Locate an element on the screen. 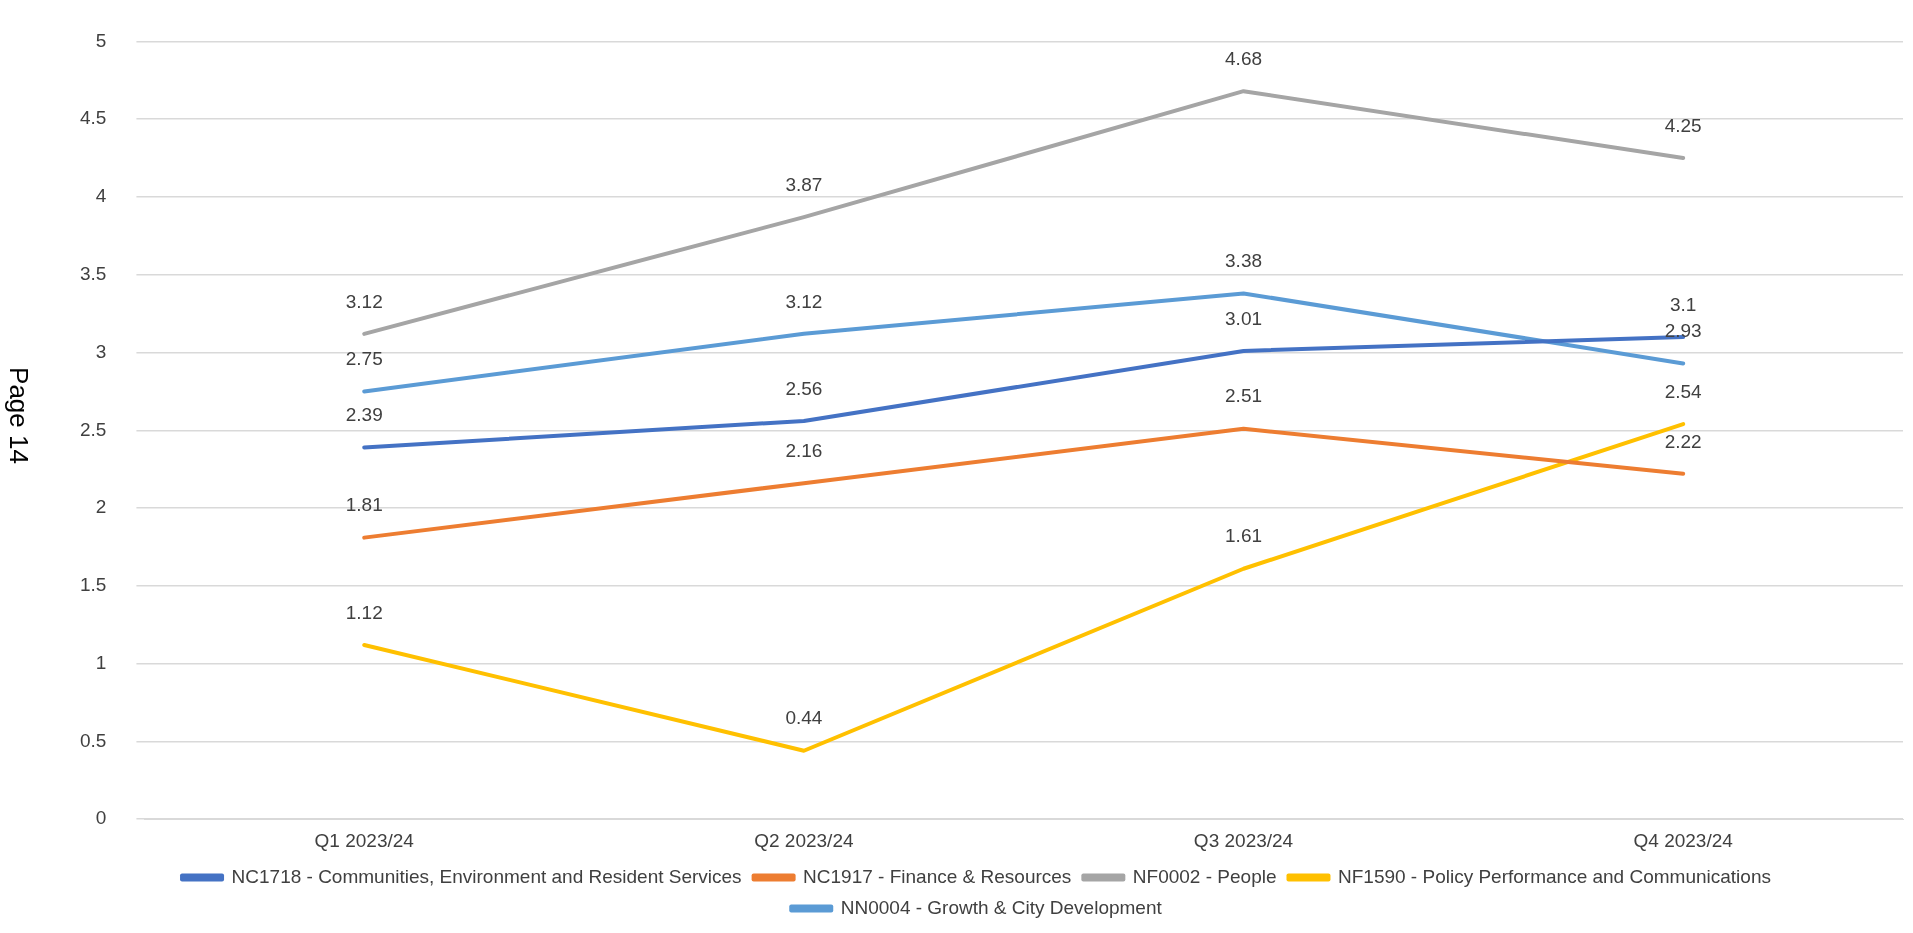 This screenshot has height=933, width=1913. y-tick-label: 4.5 is located at coordinates (93, 118).